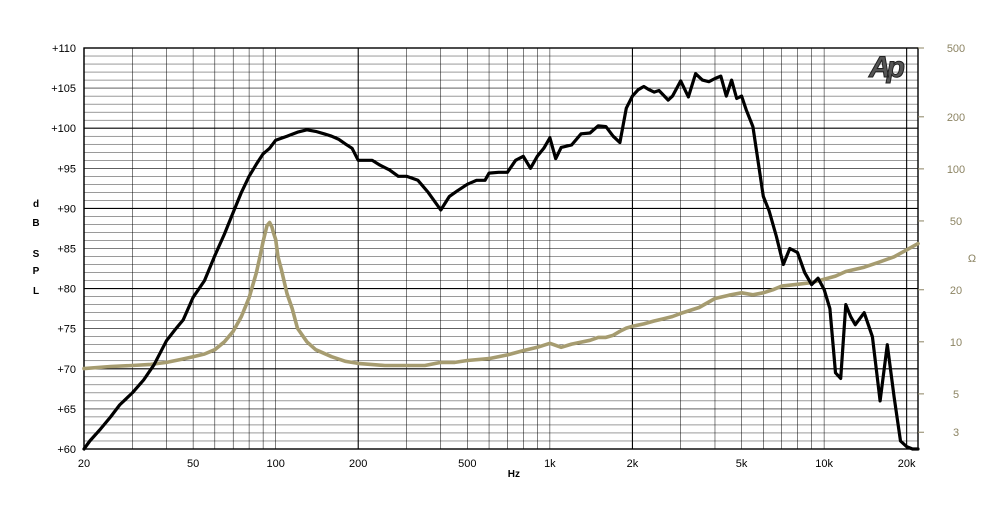  Describe the element at coordinates (956, 291) in the screenshot. I see `y-right-tick-label: 20` at that location.